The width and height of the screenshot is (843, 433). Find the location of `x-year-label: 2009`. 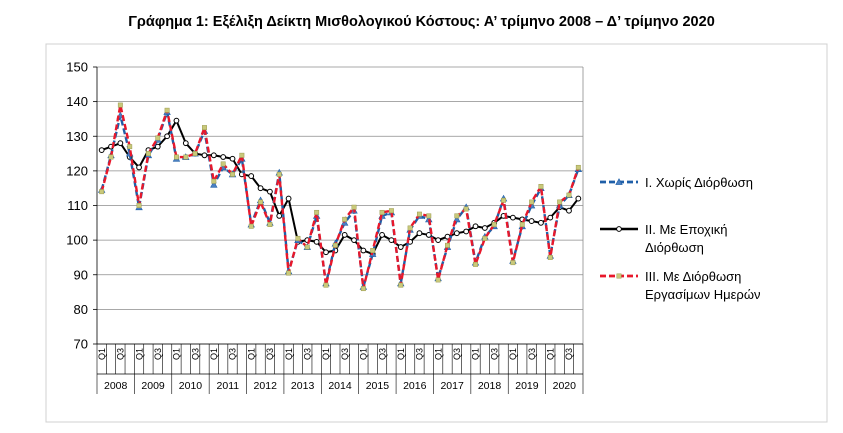

x-year-label: 2009 is located at coordinates (153, 386).